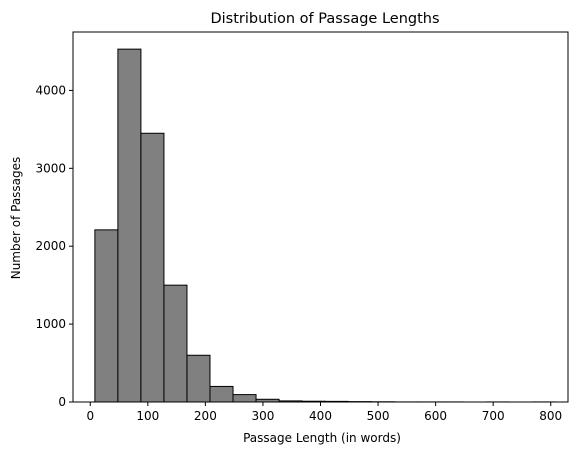  Describe the element at coordinates (435, 416) in the screenshot. I see `x-tick-label: 600` at that location.